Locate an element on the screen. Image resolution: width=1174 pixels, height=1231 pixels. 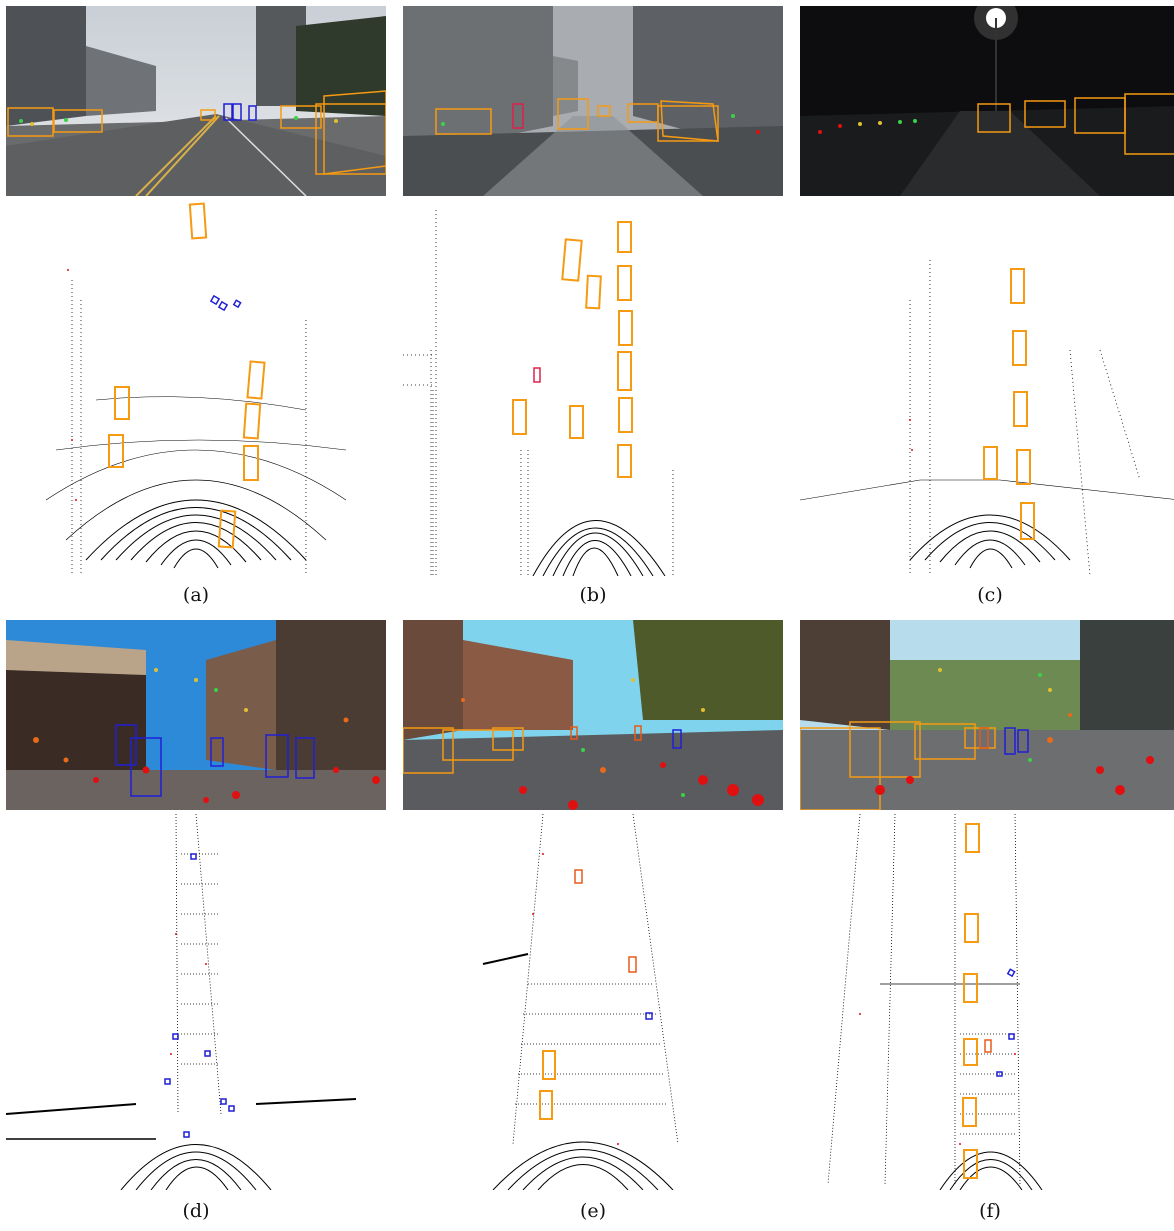
bev-lidar-d is located at coordinates (196, 1002).